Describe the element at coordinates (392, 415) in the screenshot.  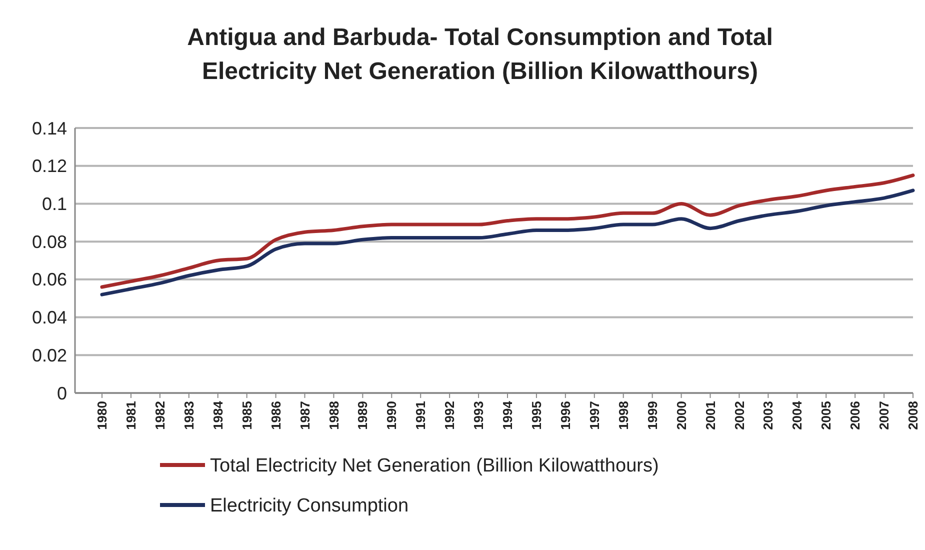
I see `x-tick-label: 1990` at that location.